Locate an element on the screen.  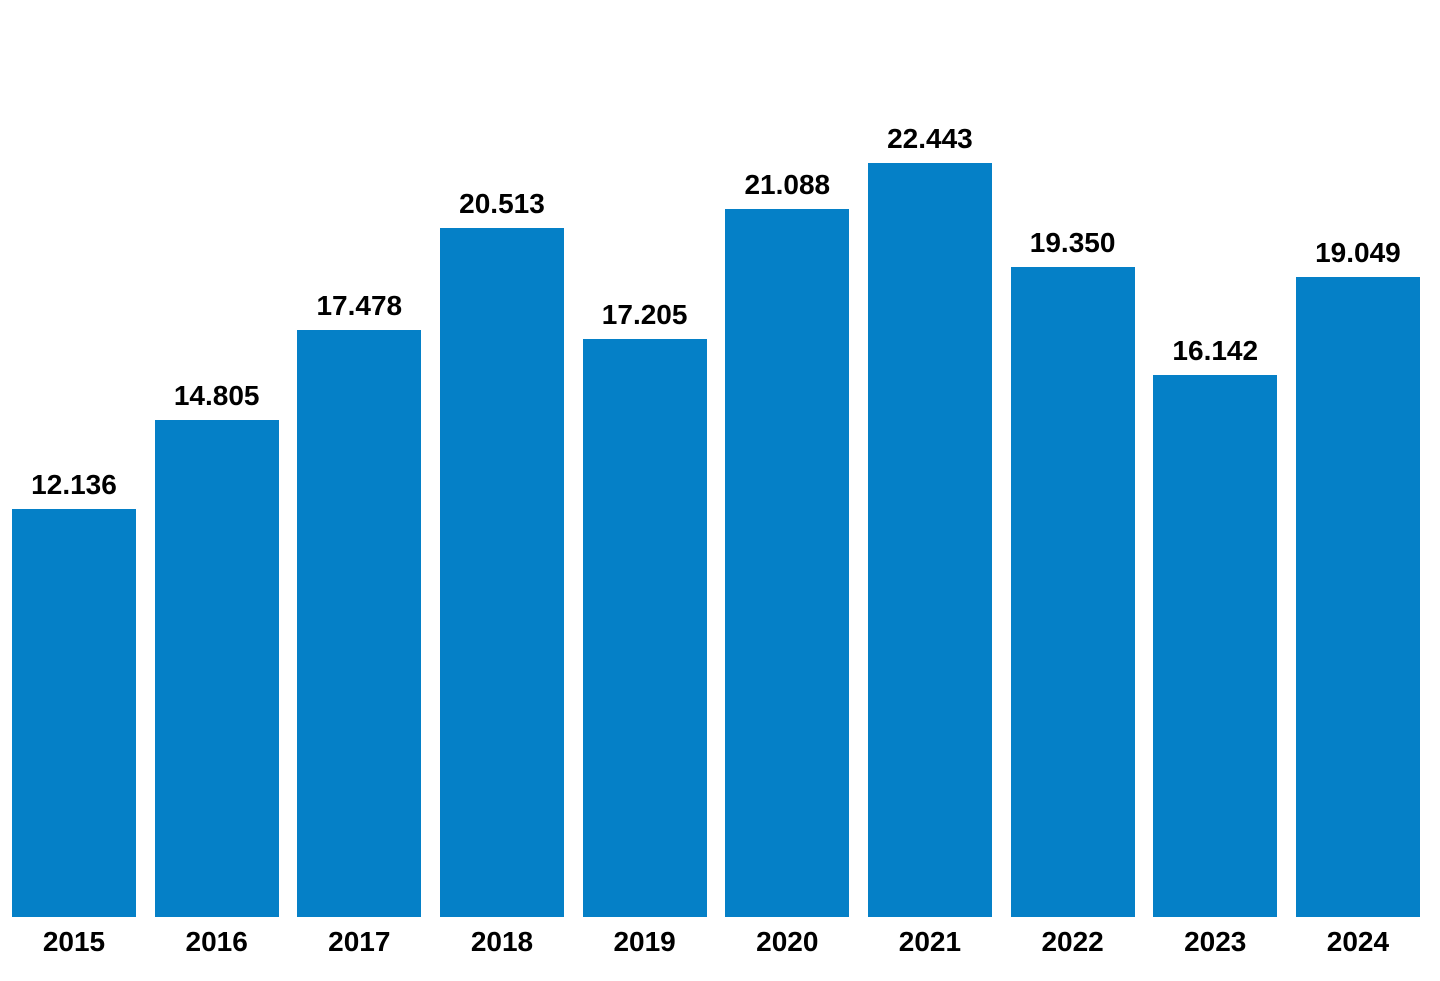
bar-value-label: 16.142 is located at coordinates (1215, 350).